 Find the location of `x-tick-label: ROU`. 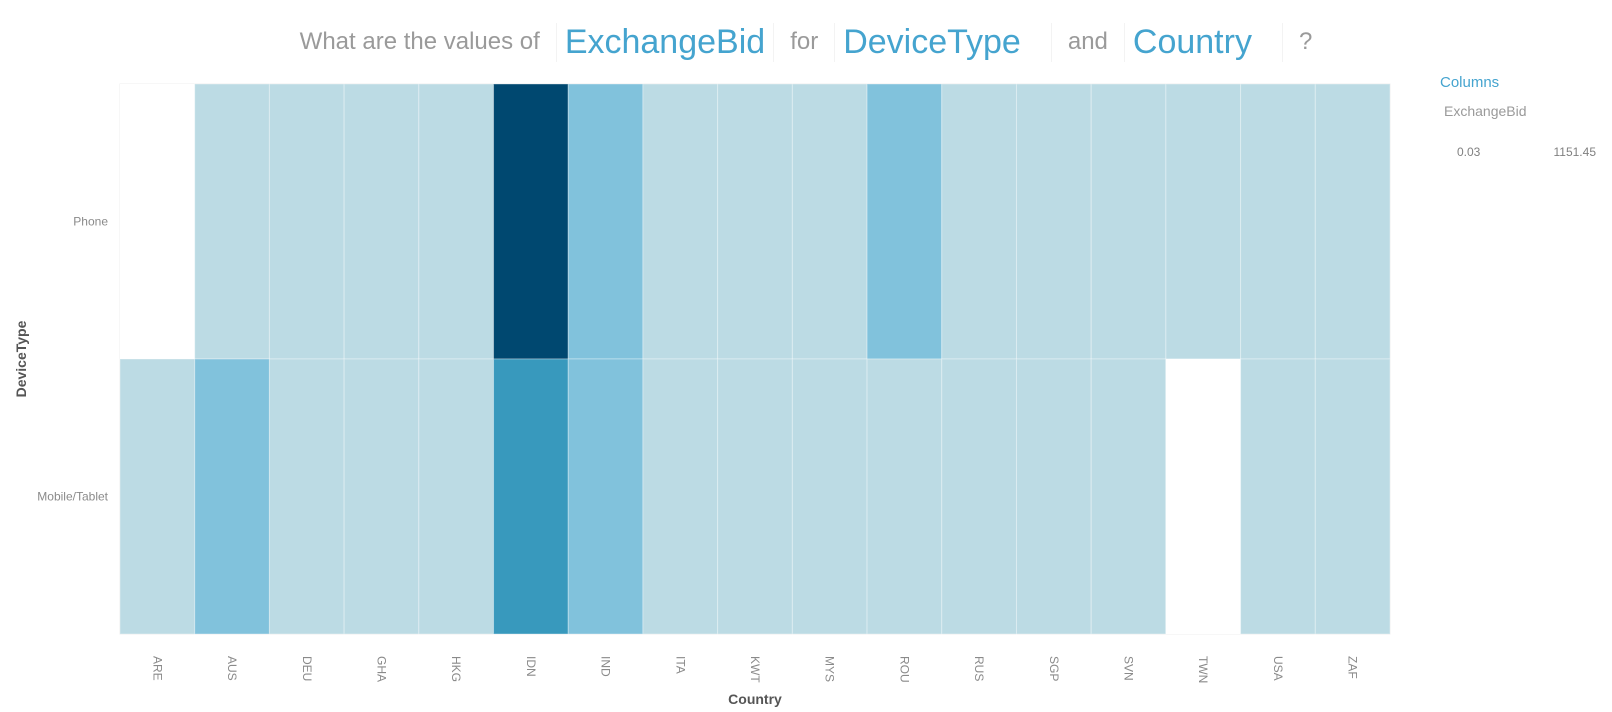

x-tick-label: ROU is located at coordinates (904, 669).